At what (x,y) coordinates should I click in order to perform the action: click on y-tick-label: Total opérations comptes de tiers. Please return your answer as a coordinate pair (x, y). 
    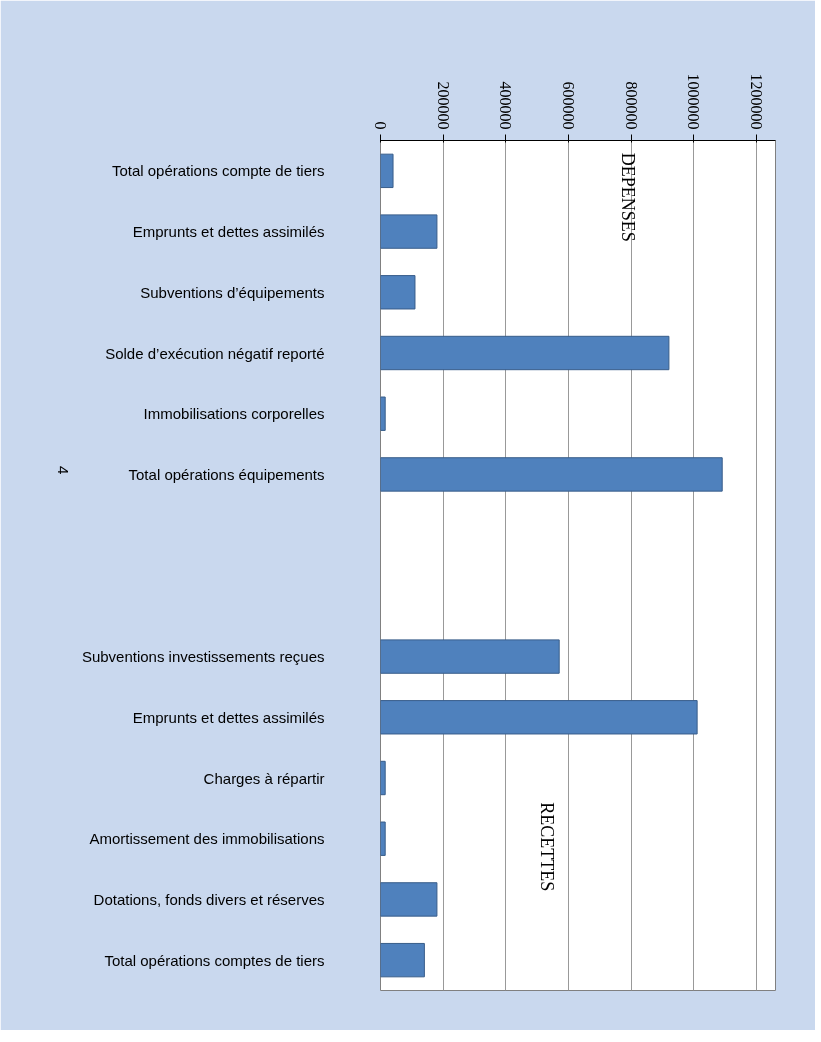
    Looking at the image, I should click on (214, 960).